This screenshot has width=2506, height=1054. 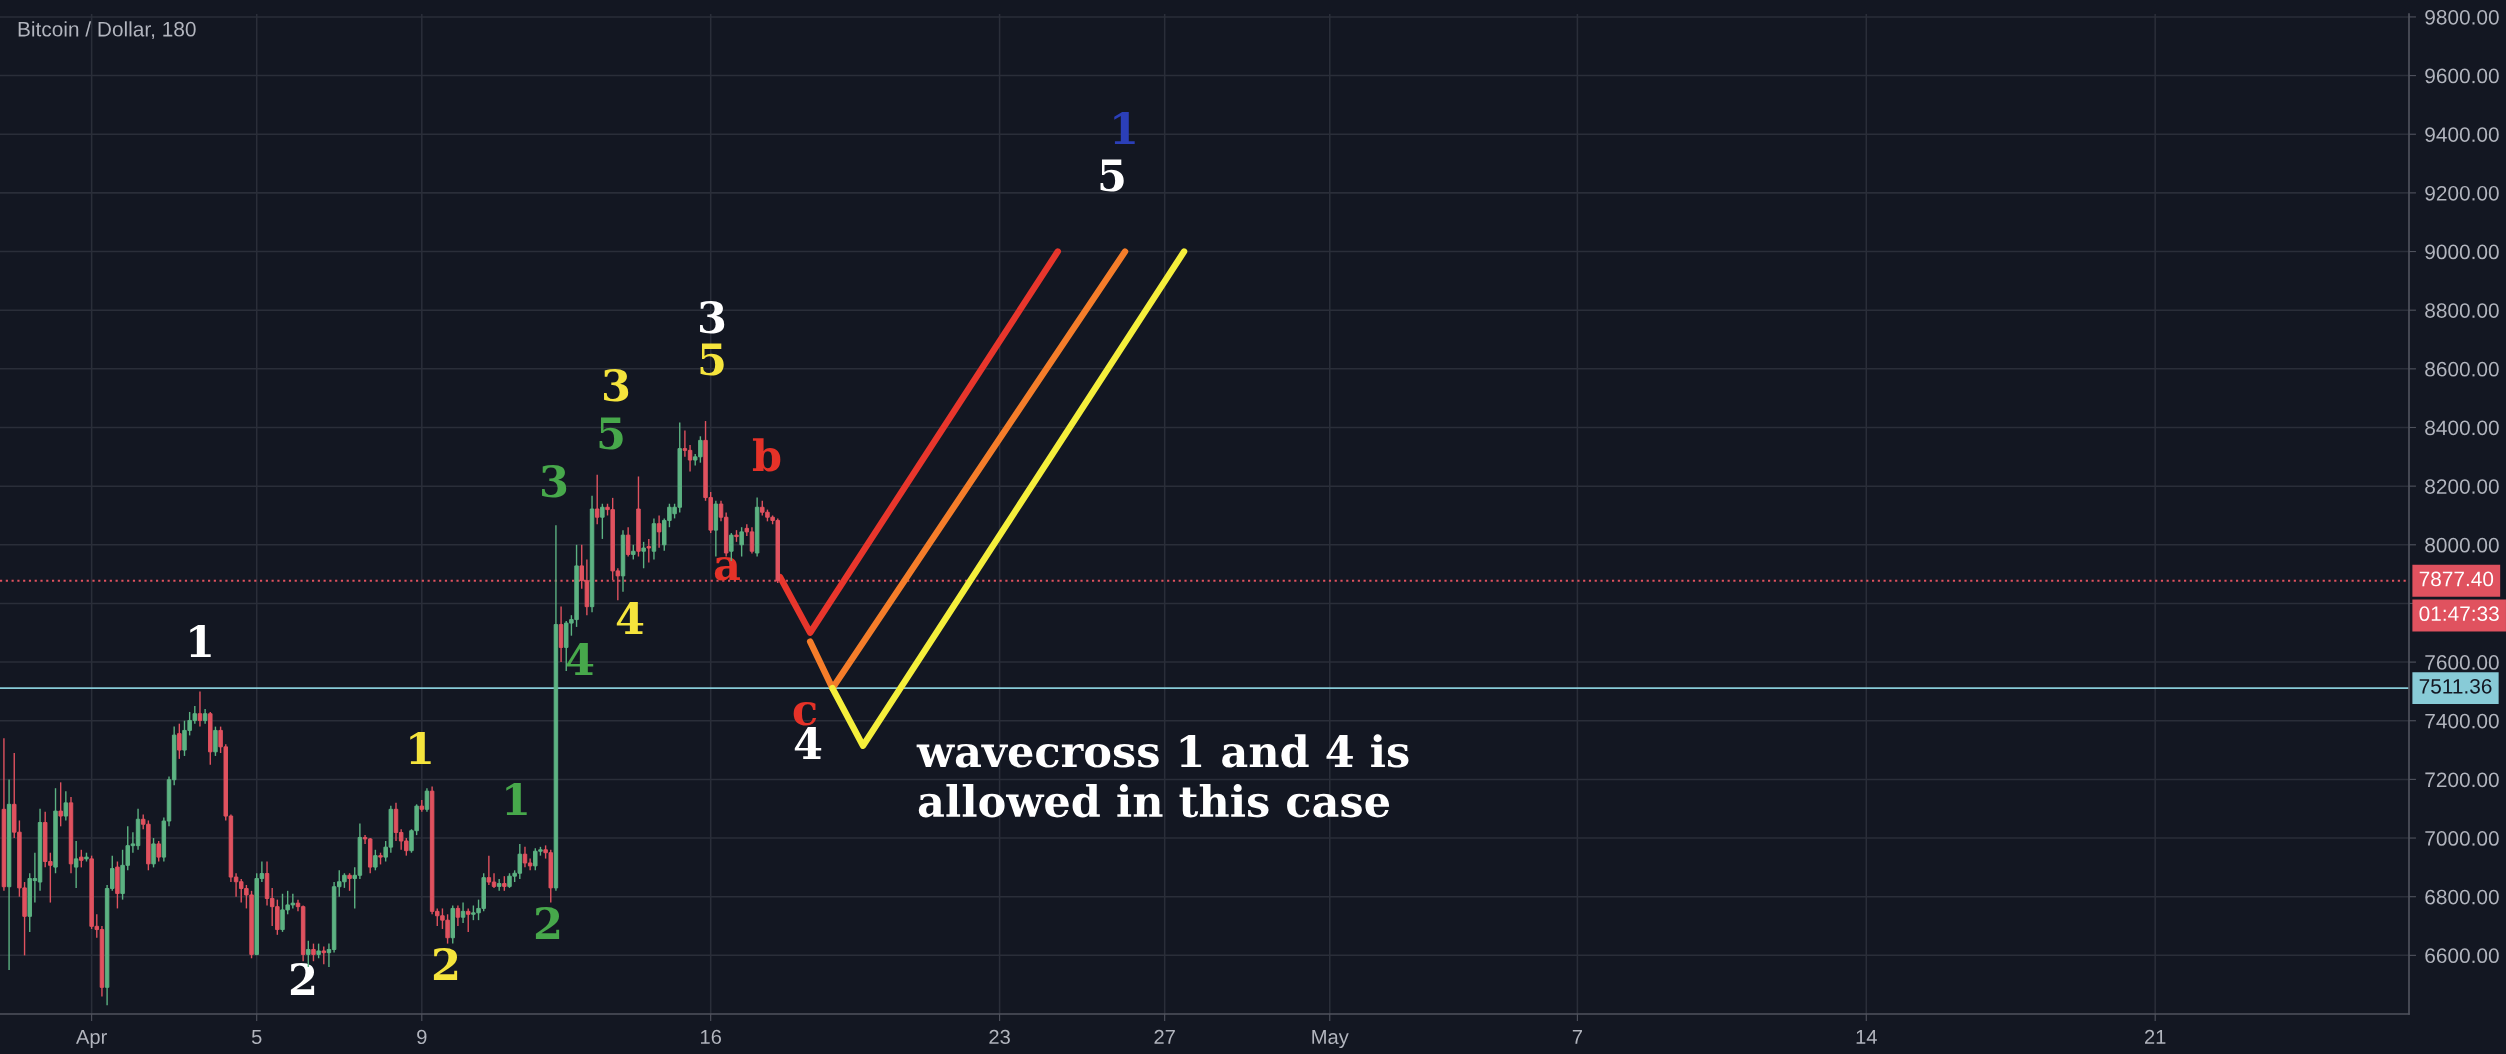 What do you see at coordinates (2462, 780) in the screenshot?
I see `y-tick-label: 7200.00` at bounding box center [2462, 780].